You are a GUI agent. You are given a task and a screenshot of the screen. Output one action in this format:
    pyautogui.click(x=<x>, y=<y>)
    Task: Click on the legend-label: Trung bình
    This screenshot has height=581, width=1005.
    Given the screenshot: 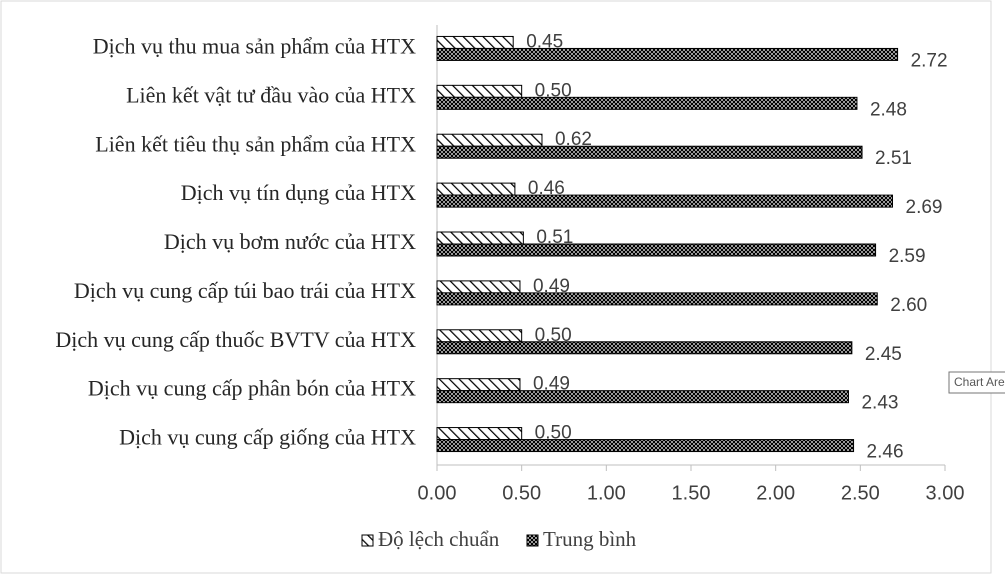 What is the action you would take?
    pyautogui.click(x=590, y=539)
    